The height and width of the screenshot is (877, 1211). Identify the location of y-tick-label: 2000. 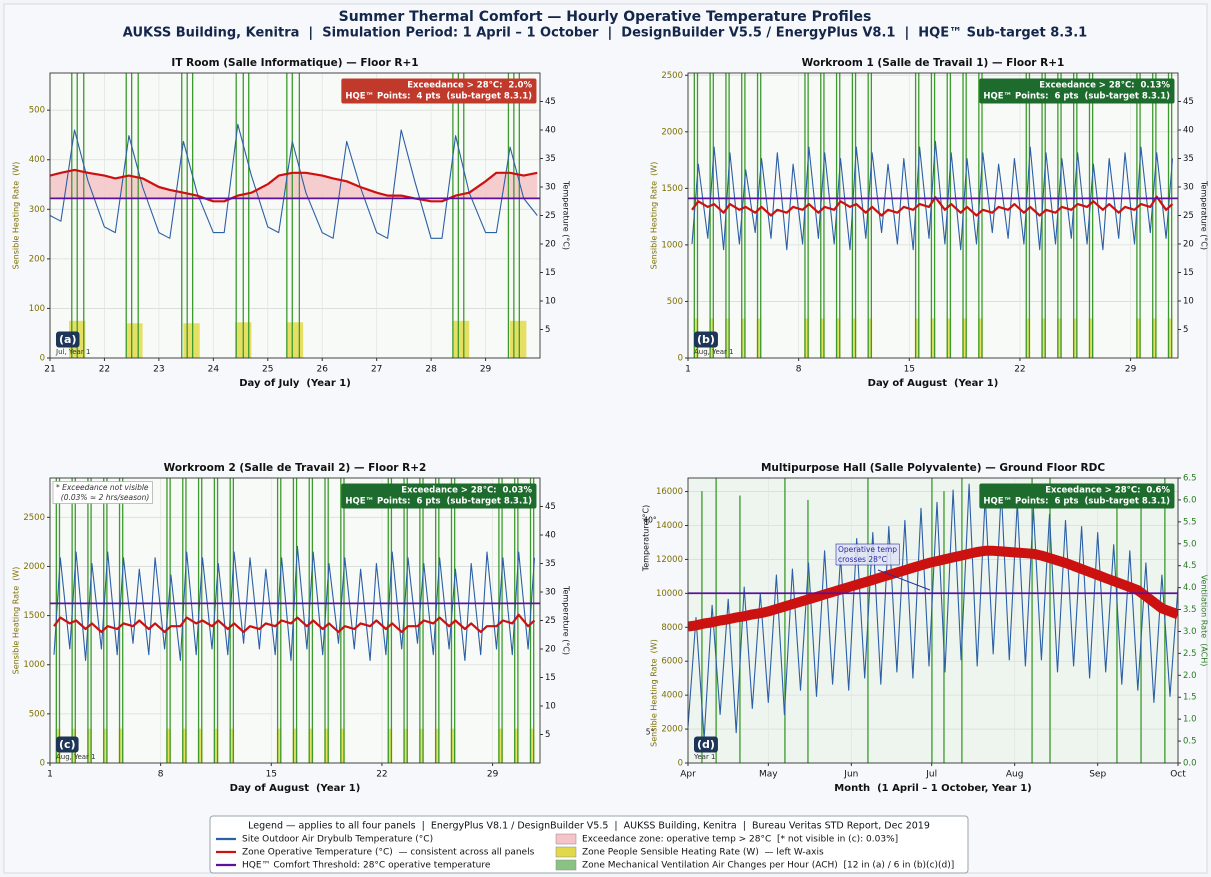
(672, 132).